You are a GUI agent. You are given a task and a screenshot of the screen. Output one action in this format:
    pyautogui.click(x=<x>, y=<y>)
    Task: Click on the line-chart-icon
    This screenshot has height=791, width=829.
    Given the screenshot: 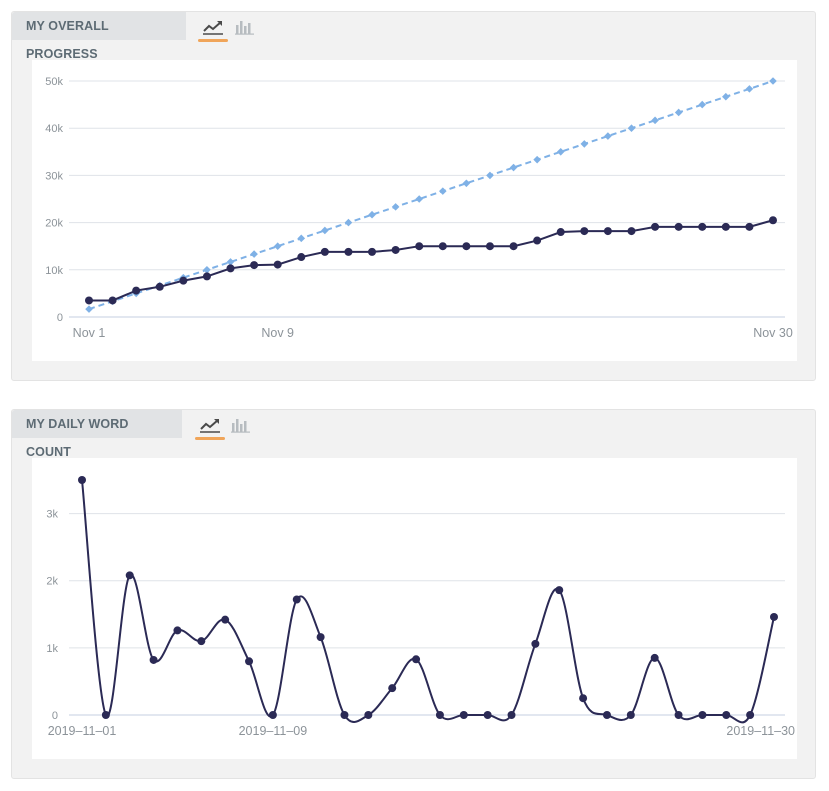 What is the action you would take?
    pyautogui.click(x=213, y=28)
    